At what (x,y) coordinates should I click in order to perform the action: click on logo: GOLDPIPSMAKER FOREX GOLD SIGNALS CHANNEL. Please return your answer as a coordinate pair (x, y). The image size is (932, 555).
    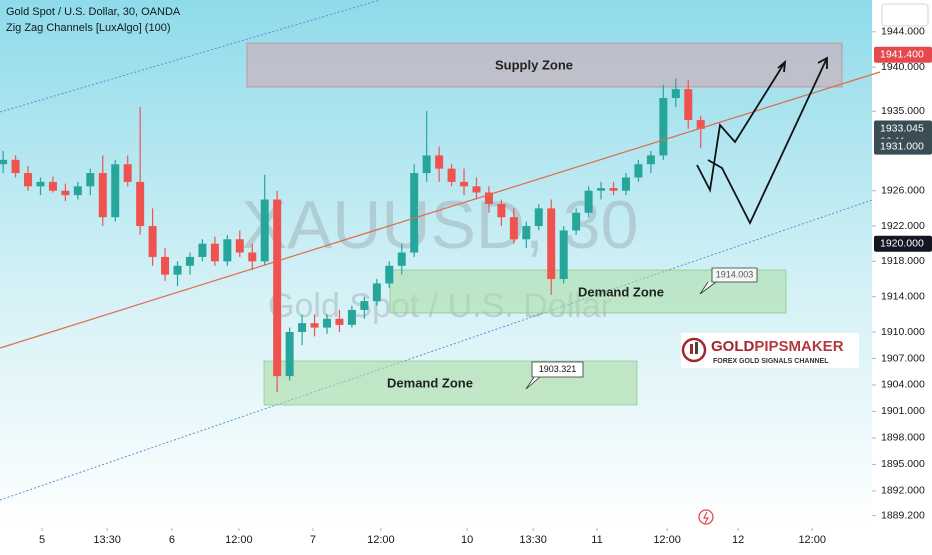
    Looking at the image, I should click on (770, 350).